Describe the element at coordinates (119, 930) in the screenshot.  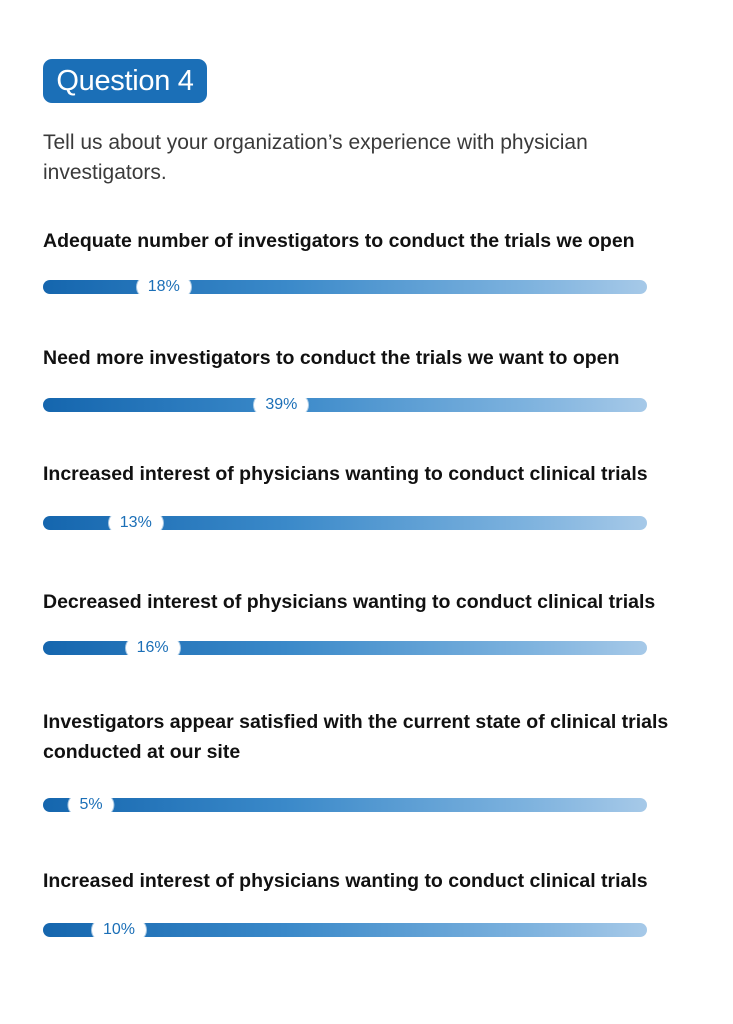
I see `bar-value-label: 10%` at that location.